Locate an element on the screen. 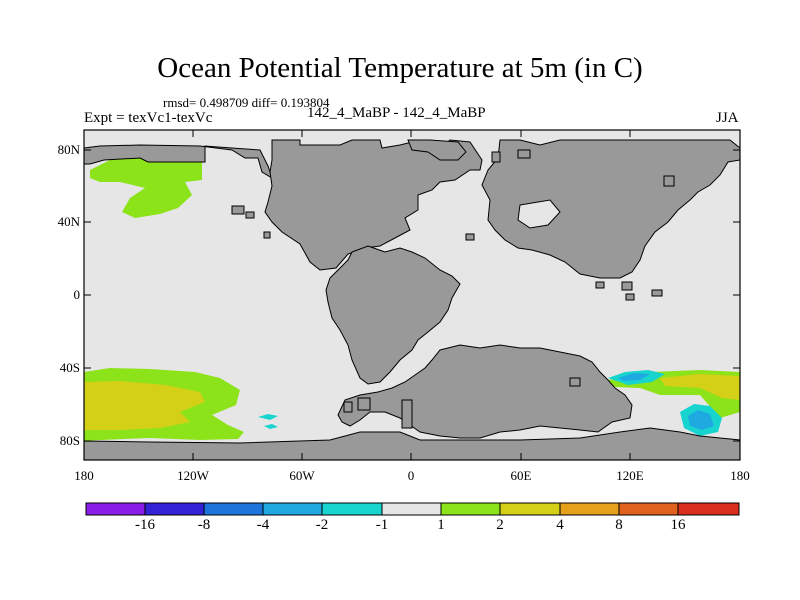 The width and height of the screenshot is (800, 600). map-title: Ocean Potential Temperature at 5m (in C) is located at coordinates (400, 68).